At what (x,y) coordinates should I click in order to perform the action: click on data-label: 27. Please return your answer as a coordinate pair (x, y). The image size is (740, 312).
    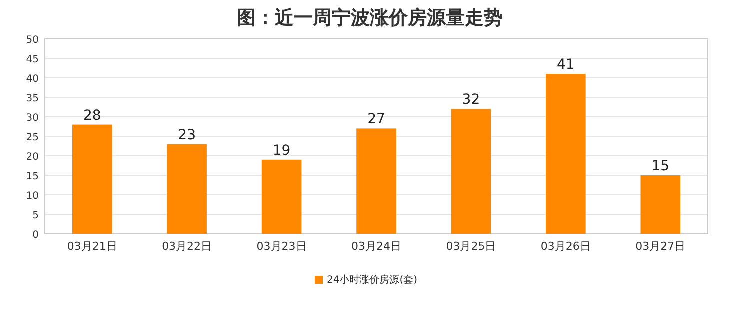
    Looking at the image, I should click on (377, 120).